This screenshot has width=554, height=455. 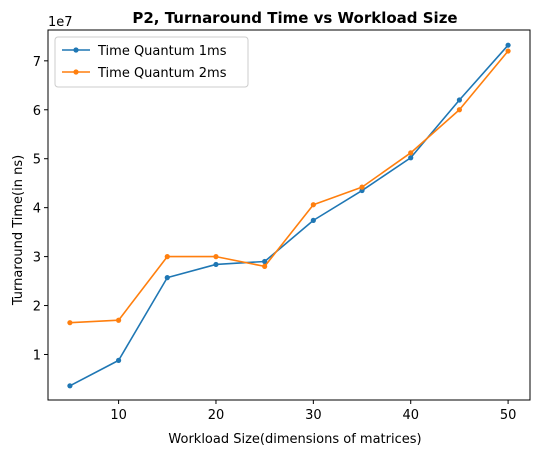 What do you see at coordinates (216, 415) in the screenshot?
I see `x-tick-label: 20` at bounding box center [216, 415].